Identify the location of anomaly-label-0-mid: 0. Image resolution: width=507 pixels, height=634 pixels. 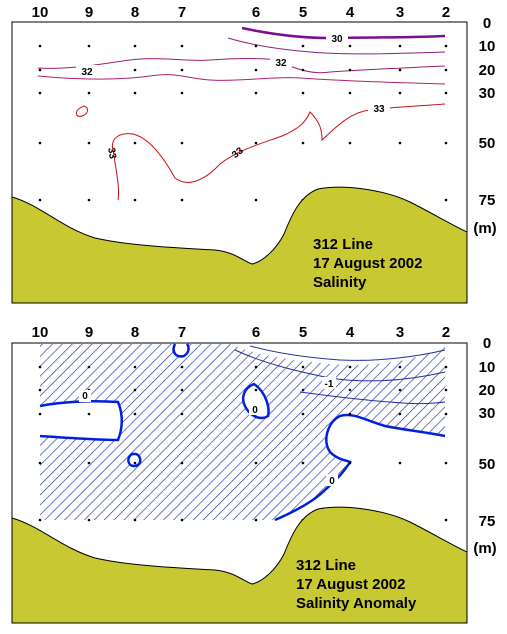
(255, 410).